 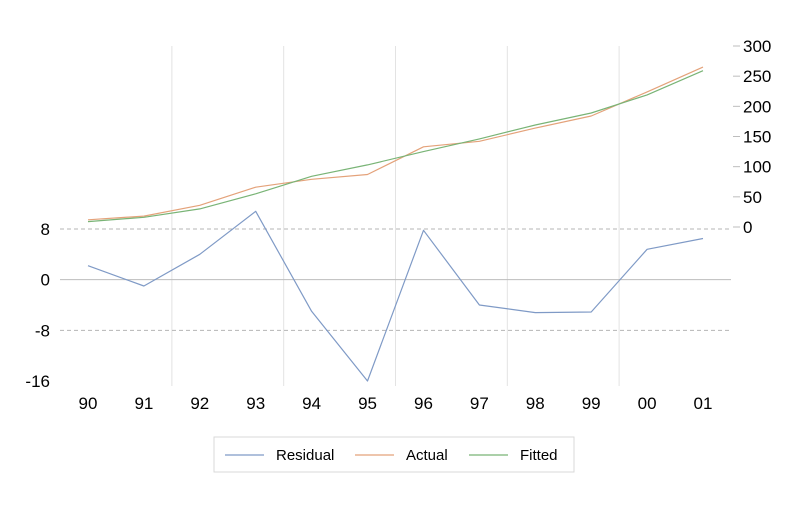 I want to click on right-axis: 300 250 200 150 100 50 0, so click(x=752, y=137).